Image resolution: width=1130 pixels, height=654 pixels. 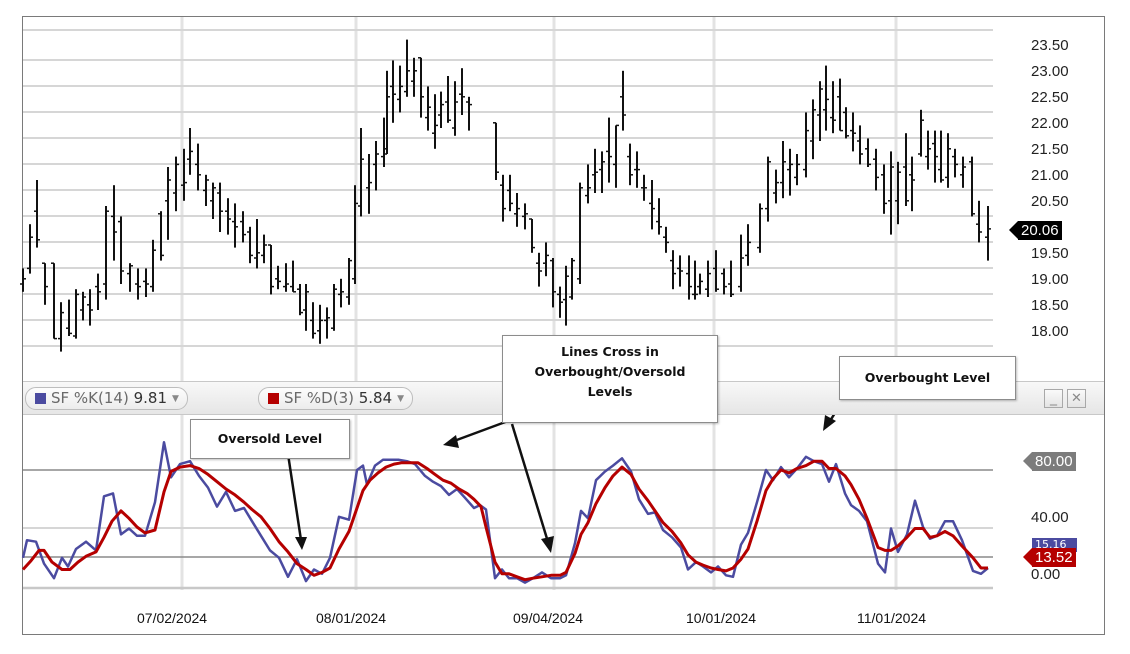 What do you see at coordinates (610, 351) in the screenshot?
I see `callout-line-1: Lines Cross in` at bounding box center [610, 351].